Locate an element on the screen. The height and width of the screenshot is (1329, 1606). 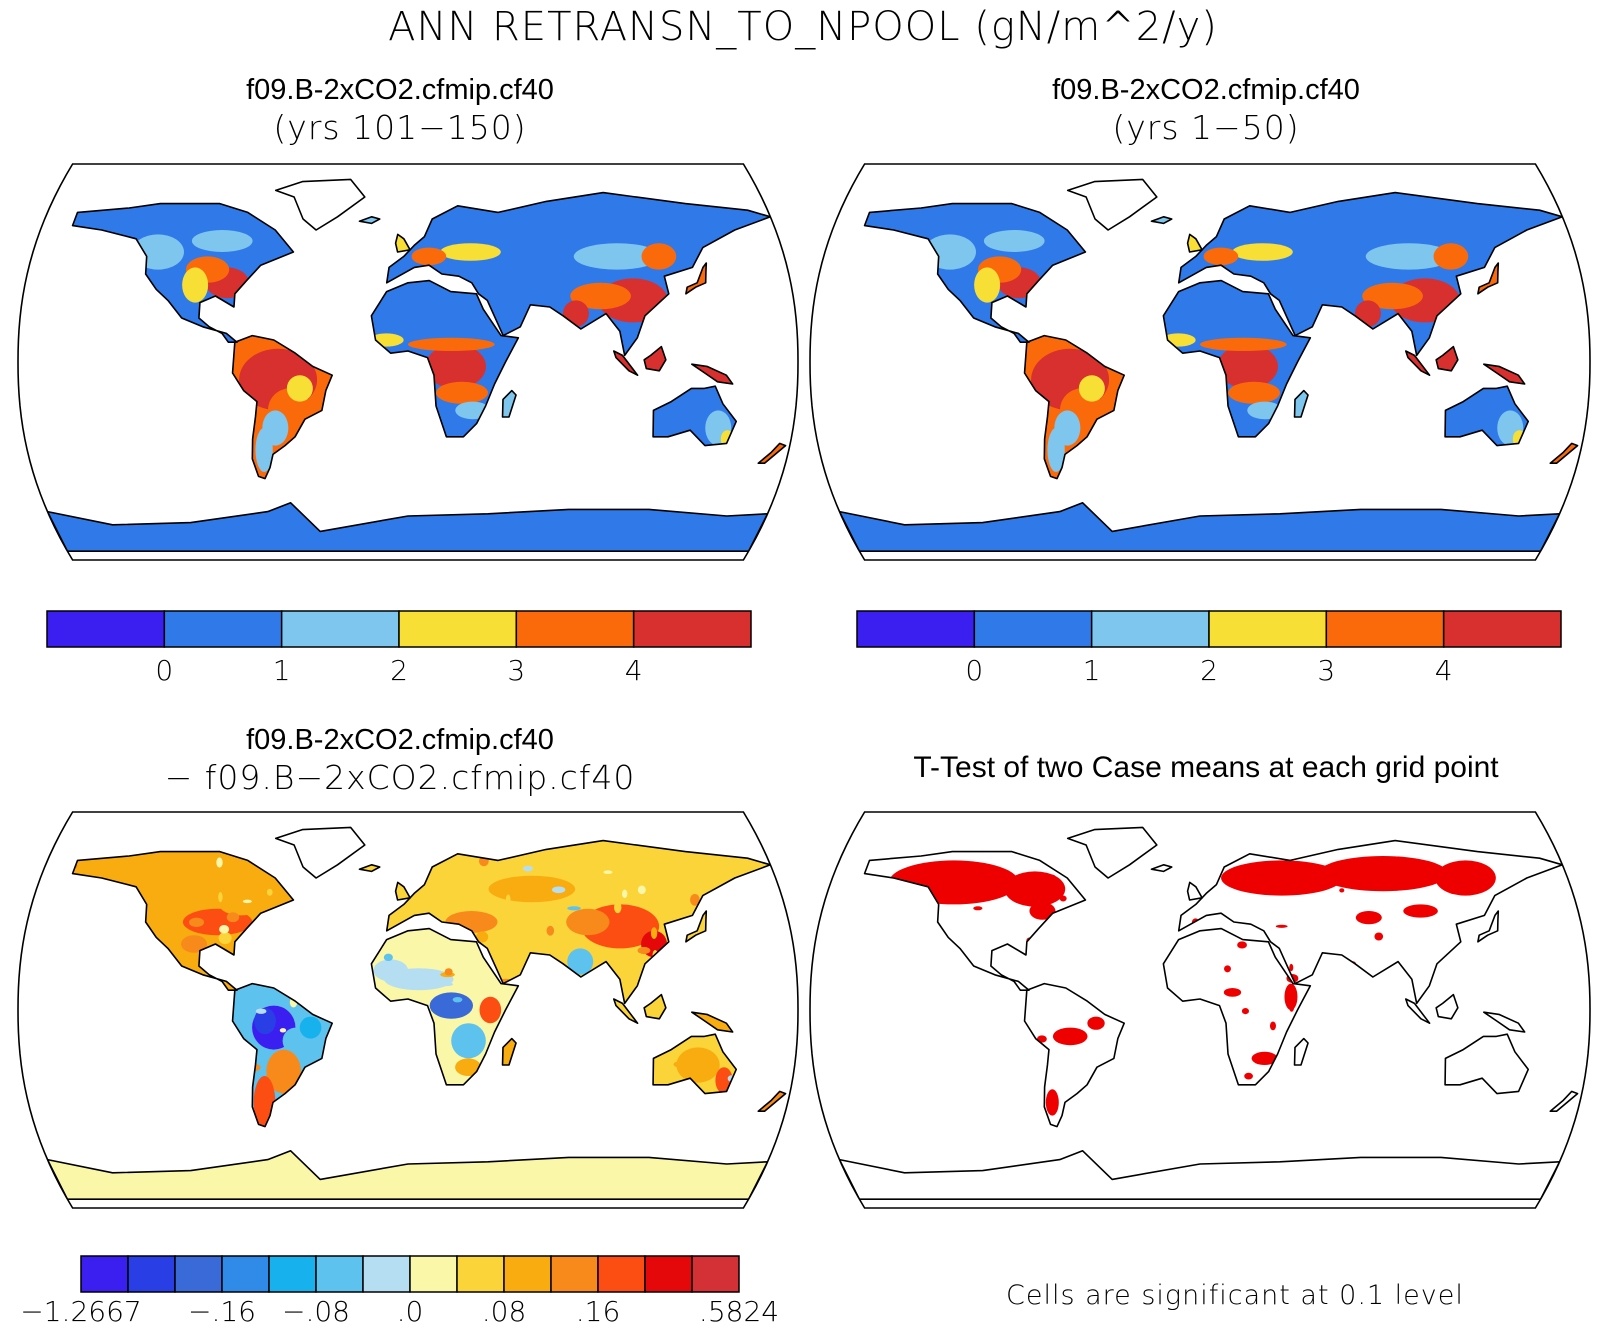
colorbar-tick-label: −.08 is located at coordinates (316, 1311).